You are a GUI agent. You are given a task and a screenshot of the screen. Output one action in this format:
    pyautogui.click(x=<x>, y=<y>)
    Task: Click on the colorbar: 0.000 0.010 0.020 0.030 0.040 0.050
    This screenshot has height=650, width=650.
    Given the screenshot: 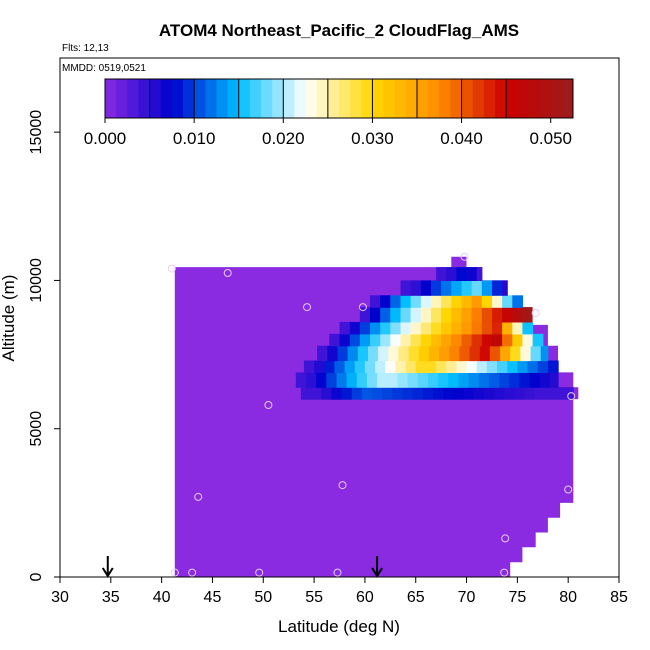 What is the action you would take?
    pyautogui.click(x=329, y=113)
    